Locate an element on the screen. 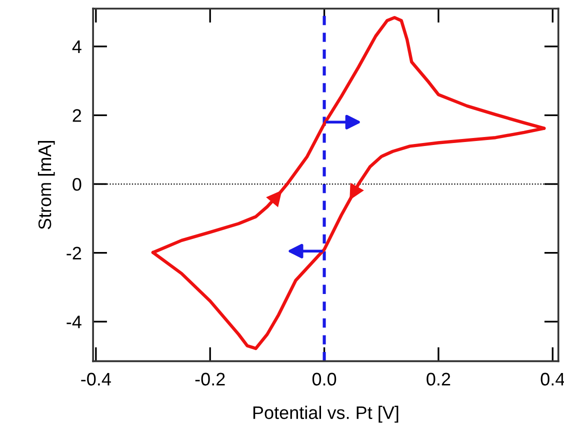  x-axis-title: Potential vs. Pt [V] is located at coordinates (325, 414).